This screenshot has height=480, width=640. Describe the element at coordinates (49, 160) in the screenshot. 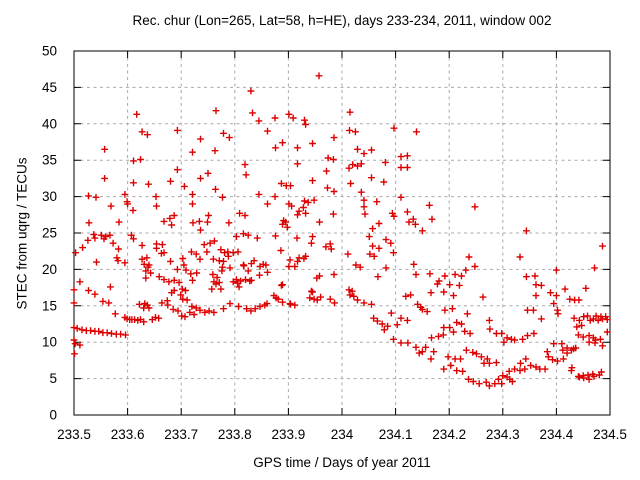

I see `y-tick-label: 35` at that location.